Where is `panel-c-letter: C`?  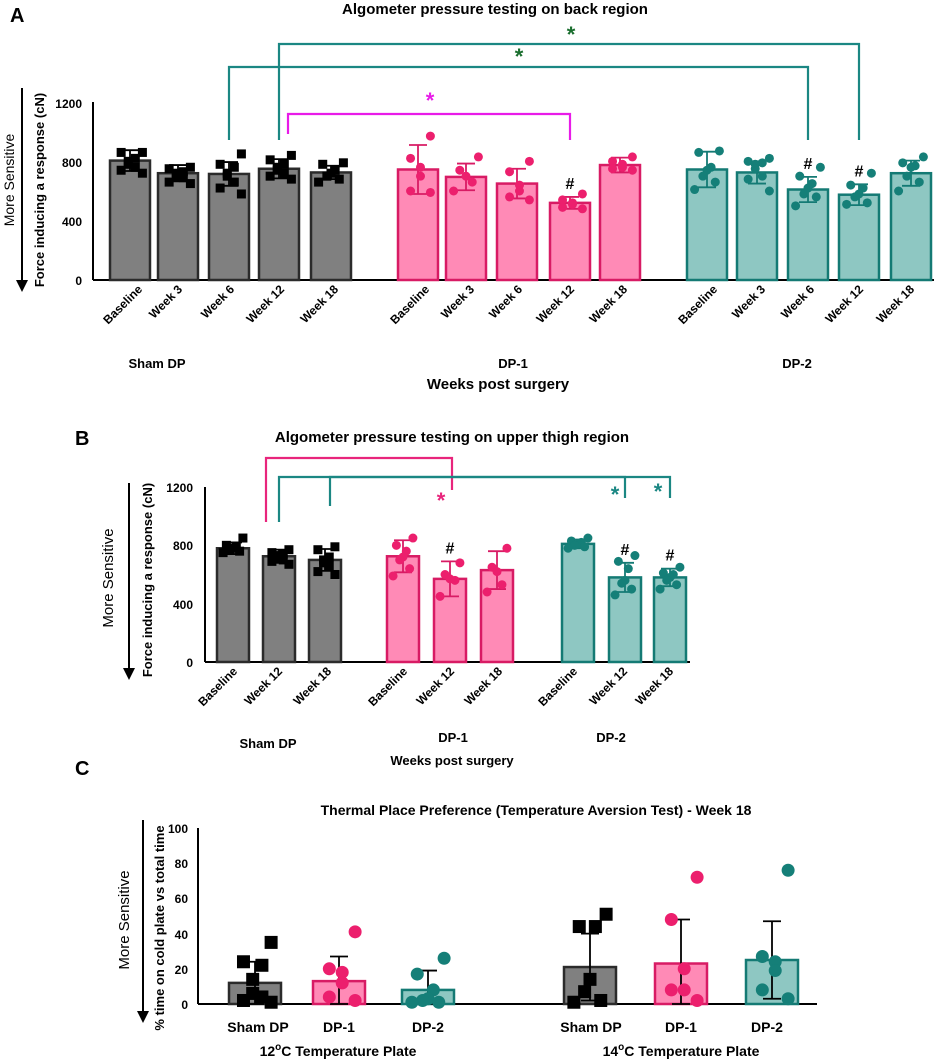 panel-c-letter: C is located at coordinates (82, 769).